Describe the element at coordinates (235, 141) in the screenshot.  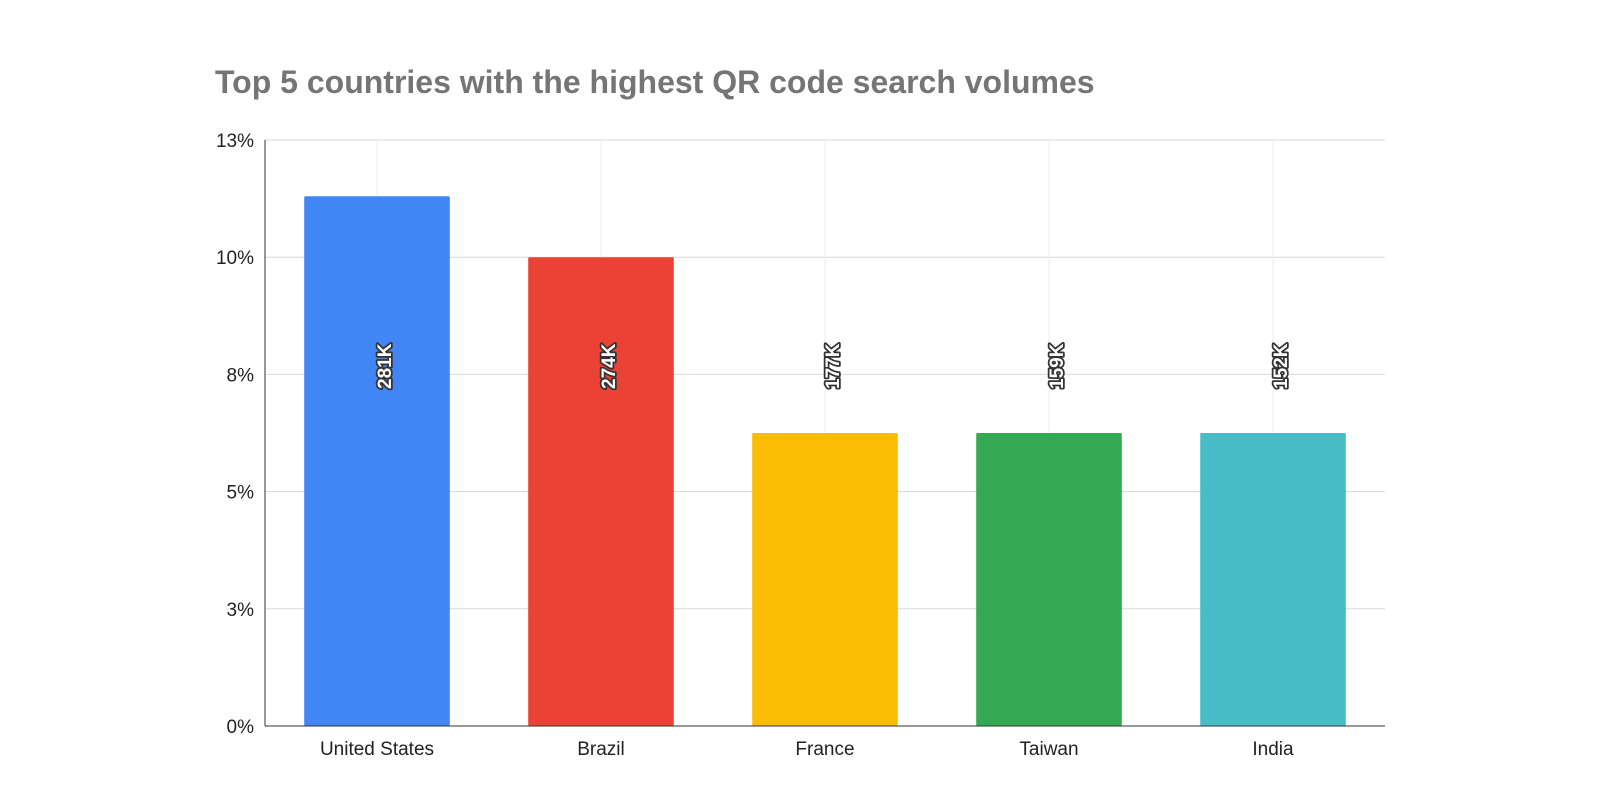
I see `y-tick-label: 13%` at that location.